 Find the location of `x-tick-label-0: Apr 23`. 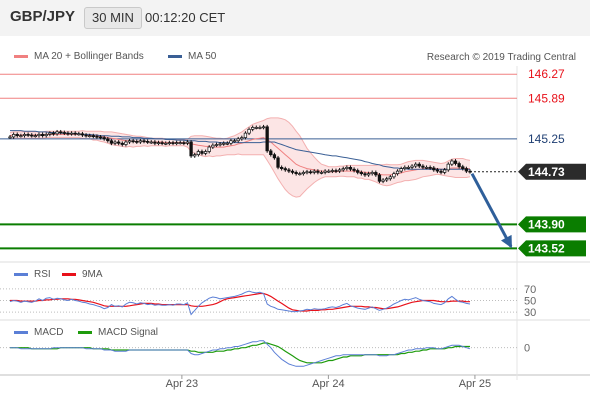

x-tick-label-0: Apr 23 is located at coordinates (182, 384).